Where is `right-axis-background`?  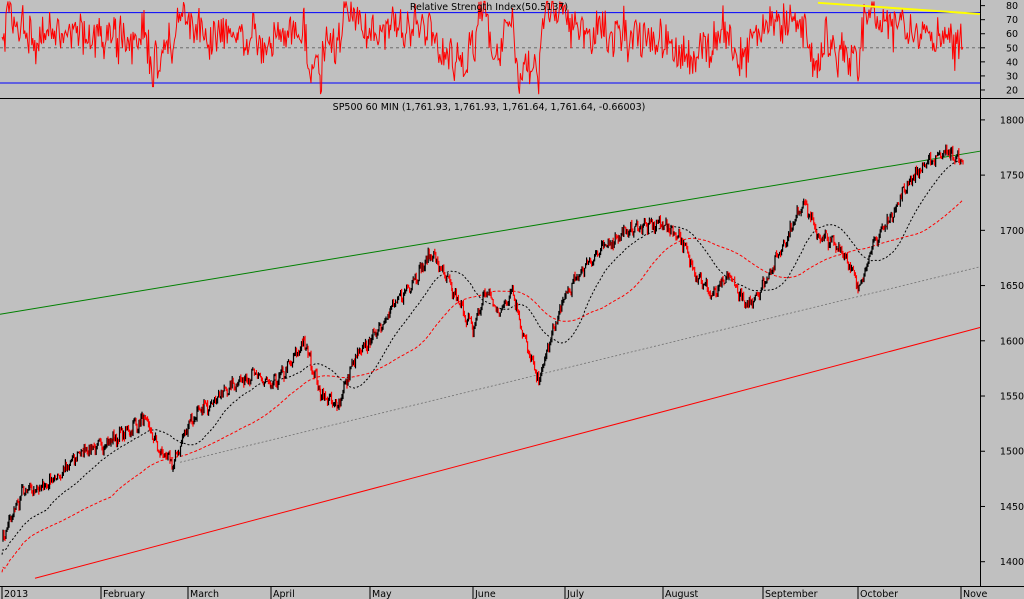 right-axis-background is located at coordinates (1002, 299).